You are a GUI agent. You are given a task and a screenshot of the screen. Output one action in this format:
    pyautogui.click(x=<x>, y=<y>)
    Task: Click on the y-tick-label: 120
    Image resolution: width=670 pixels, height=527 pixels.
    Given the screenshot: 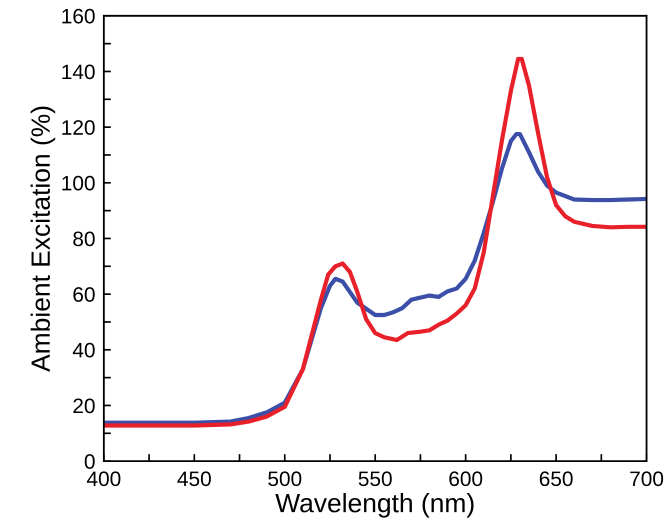 What is the action you would take?
    pyautogui.click(x=78, y=127)
    